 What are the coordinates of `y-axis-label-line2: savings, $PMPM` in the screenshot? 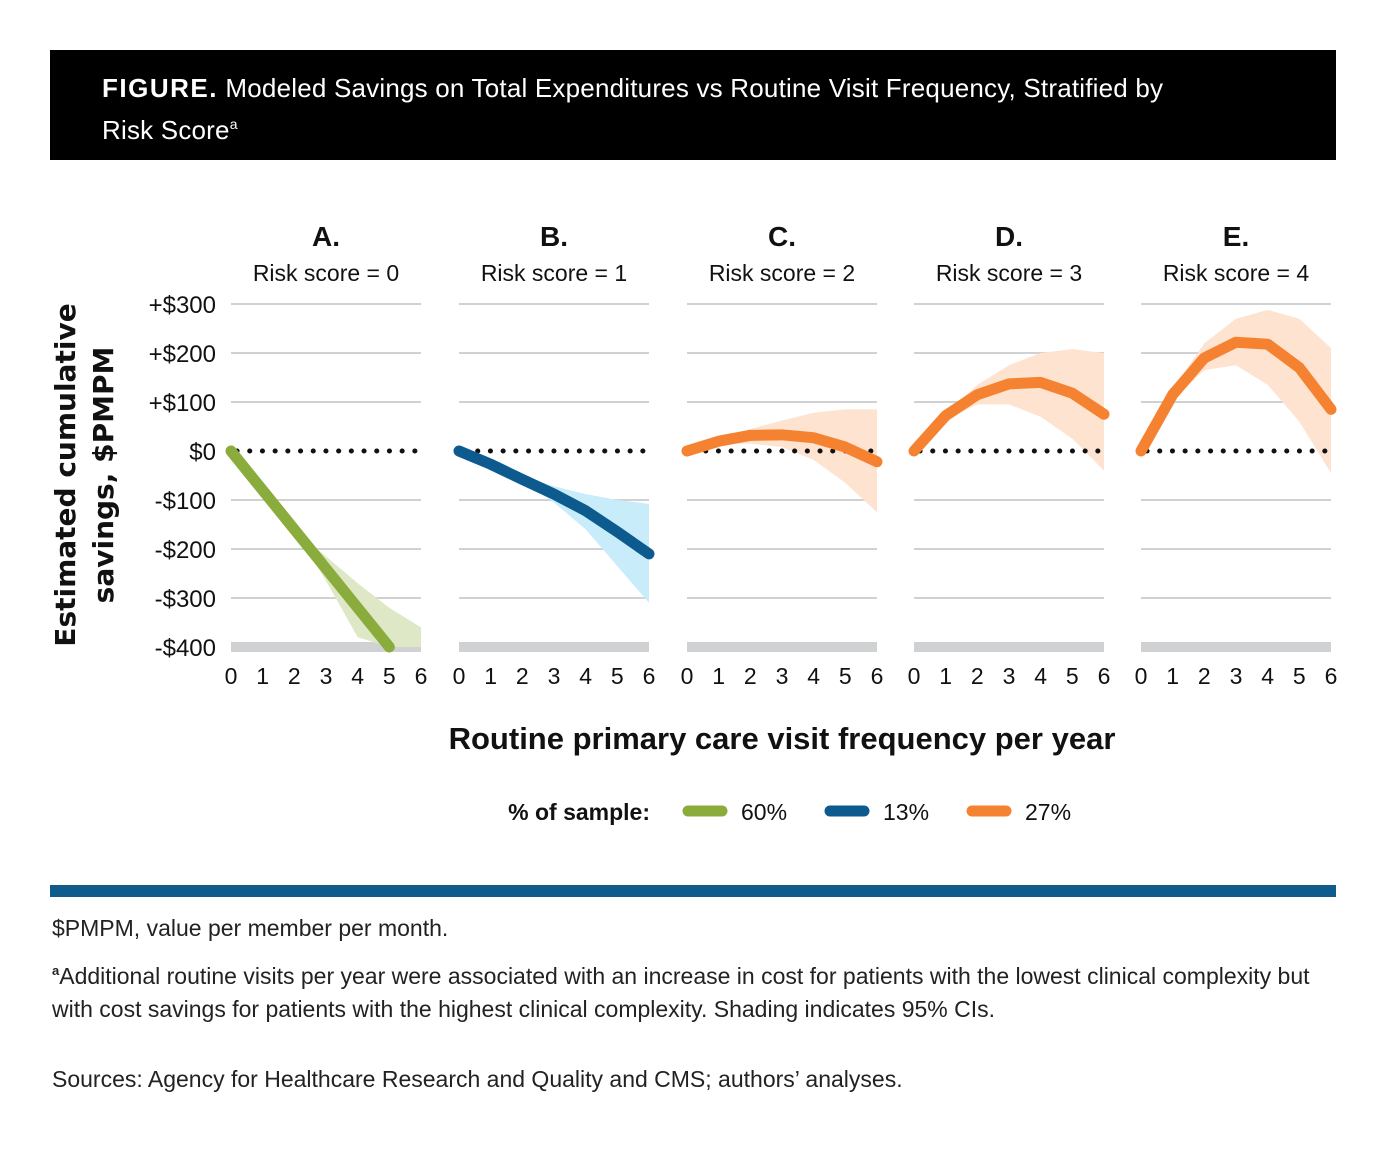 It's located at (103, 475).